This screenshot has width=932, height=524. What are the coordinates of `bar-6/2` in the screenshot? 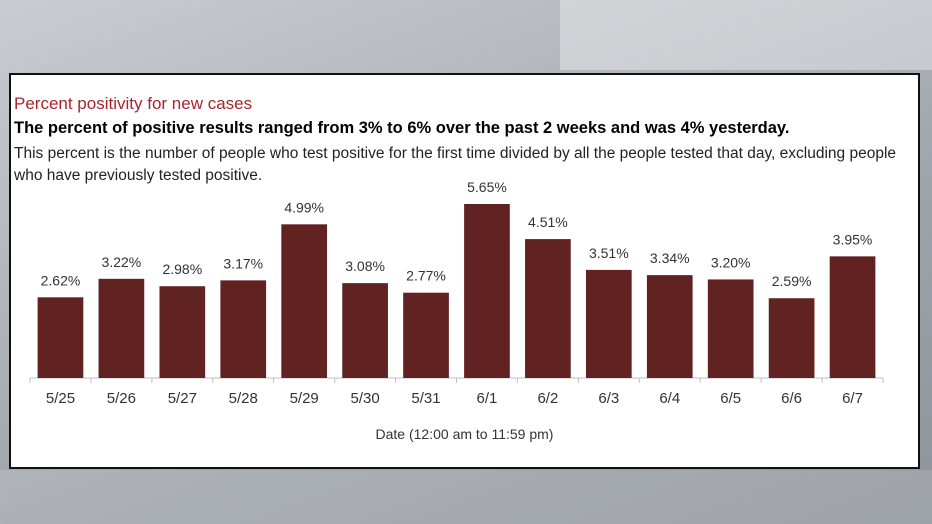 It's located at (548, 308).